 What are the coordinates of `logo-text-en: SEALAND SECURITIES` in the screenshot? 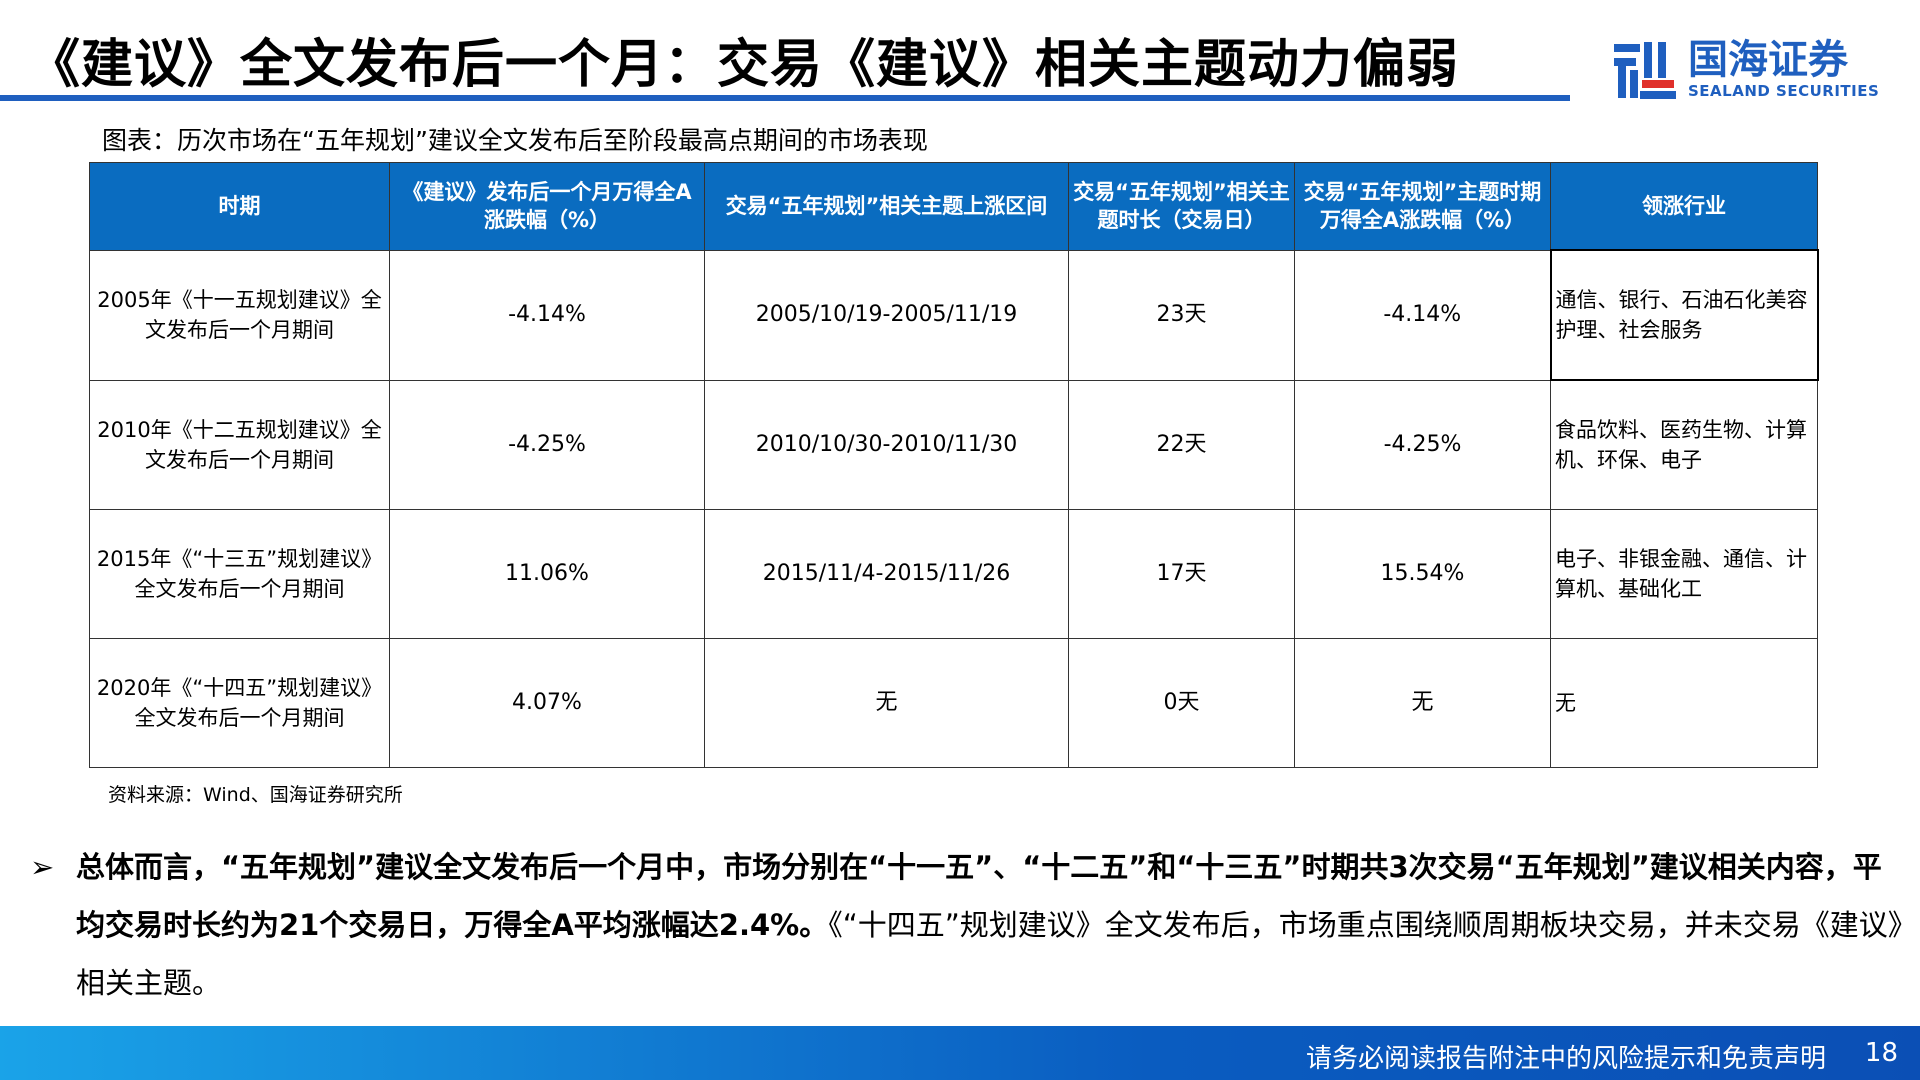 It's located at (1784, 91).